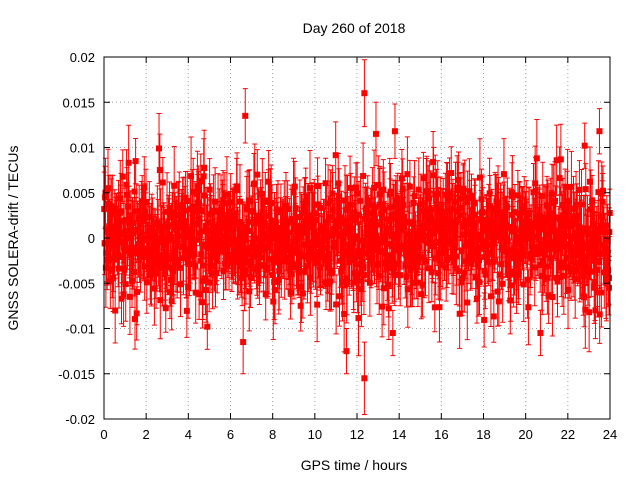  What do you see at coordinates (80, 419) in the screenshot?
I see `y-tick-label: -0.02` at bounding box center [80, 419].